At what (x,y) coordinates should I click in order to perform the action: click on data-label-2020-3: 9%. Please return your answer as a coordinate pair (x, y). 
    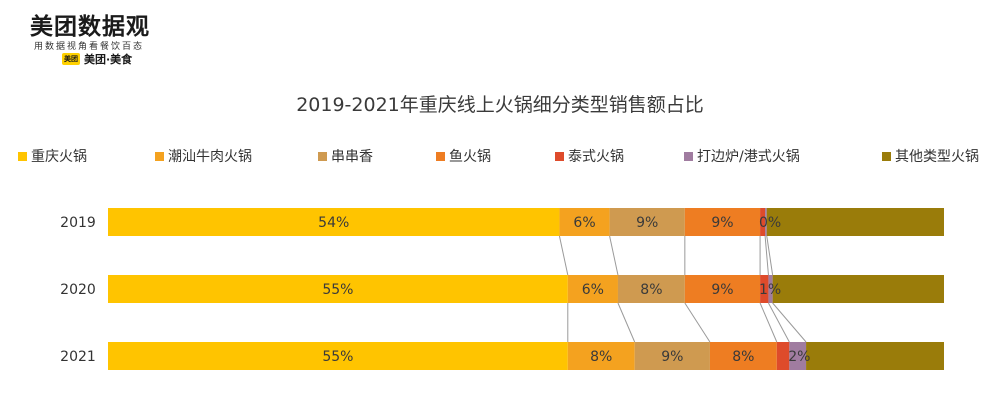
    Looking at the image, I should click on (722, 290).